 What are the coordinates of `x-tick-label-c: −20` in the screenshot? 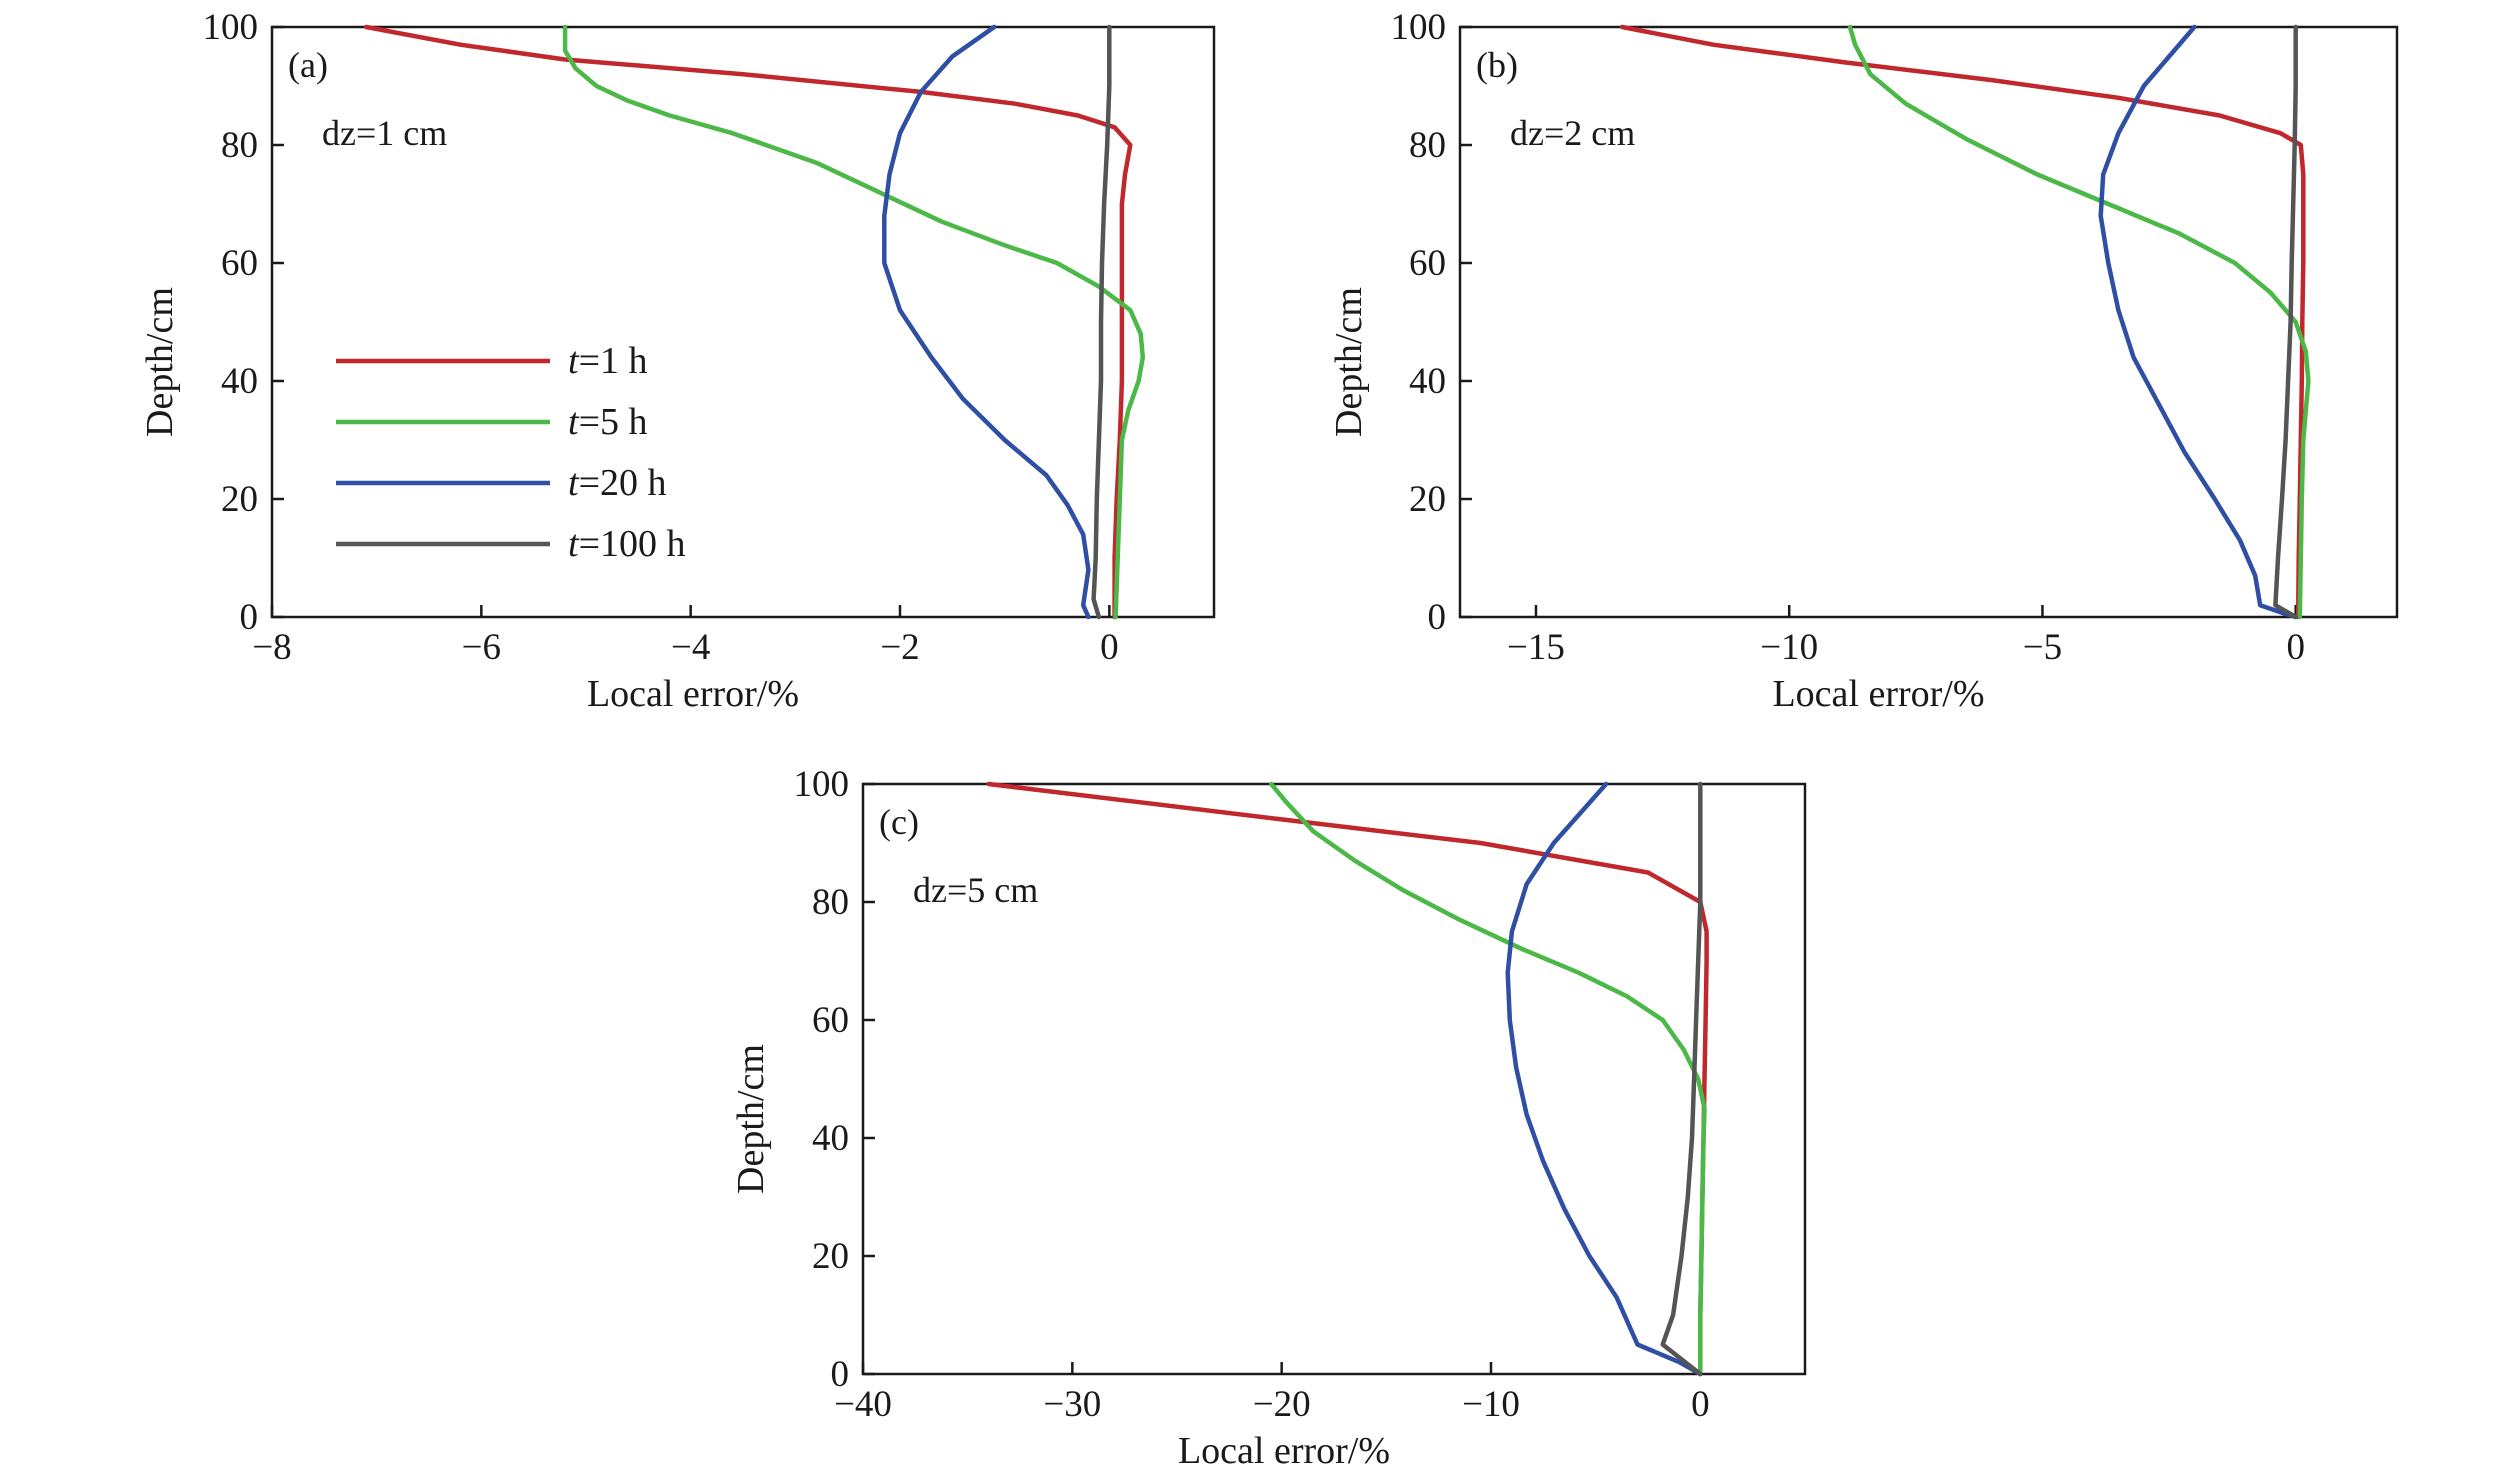 It's located at (1282, 1404).